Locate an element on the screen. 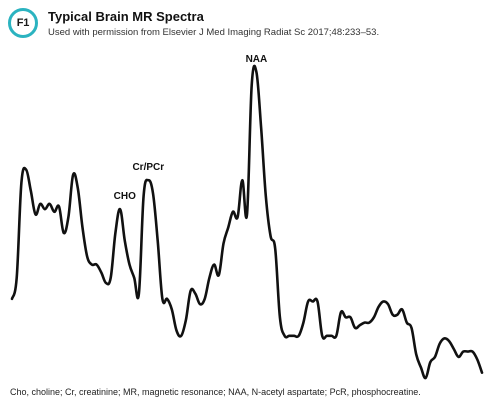 The height and width of the screenshot is (409, 500). figure-badge: F1 is located at coordinates (23, 23).